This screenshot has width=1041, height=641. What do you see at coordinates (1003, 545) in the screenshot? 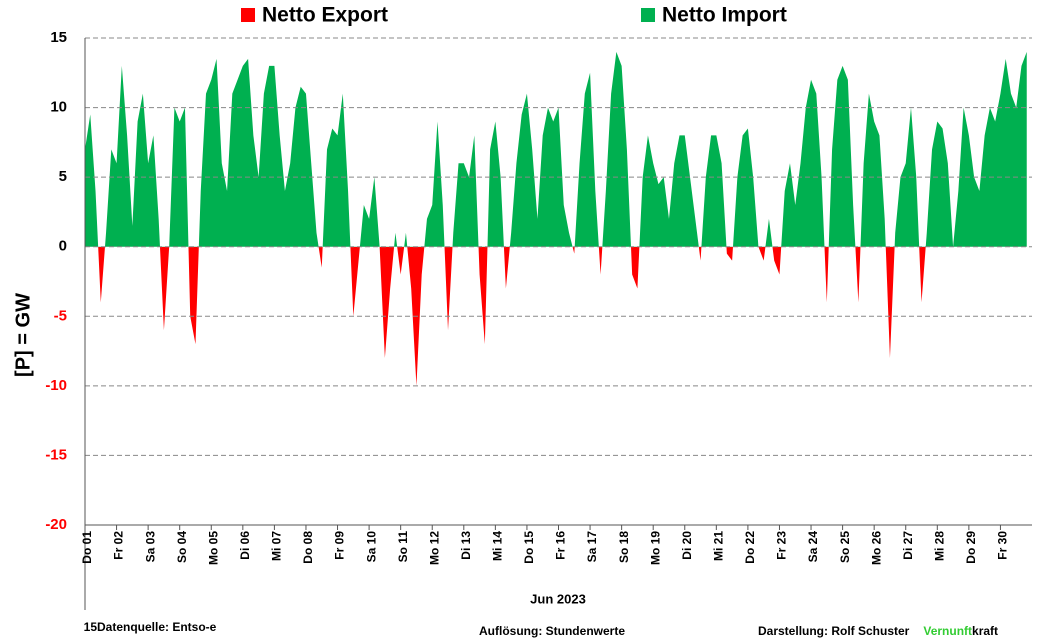
I see `x-tick-label: Fr 30` at bounding box center [1003, 545].